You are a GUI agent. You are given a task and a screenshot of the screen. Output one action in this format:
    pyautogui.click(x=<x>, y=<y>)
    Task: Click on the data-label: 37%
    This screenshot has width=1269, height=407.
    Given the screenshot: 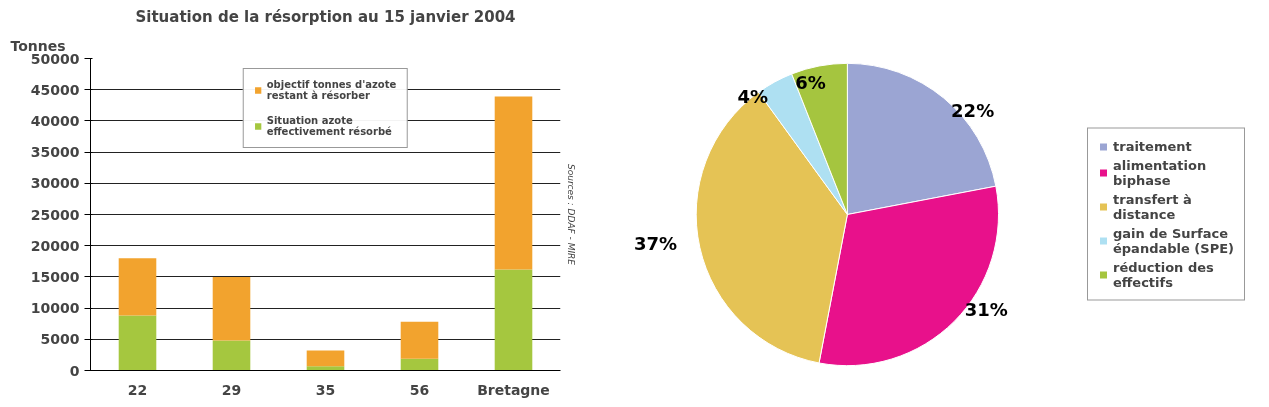 What is the action you would take?
    pyautogui.click(x=656, y=244)
    